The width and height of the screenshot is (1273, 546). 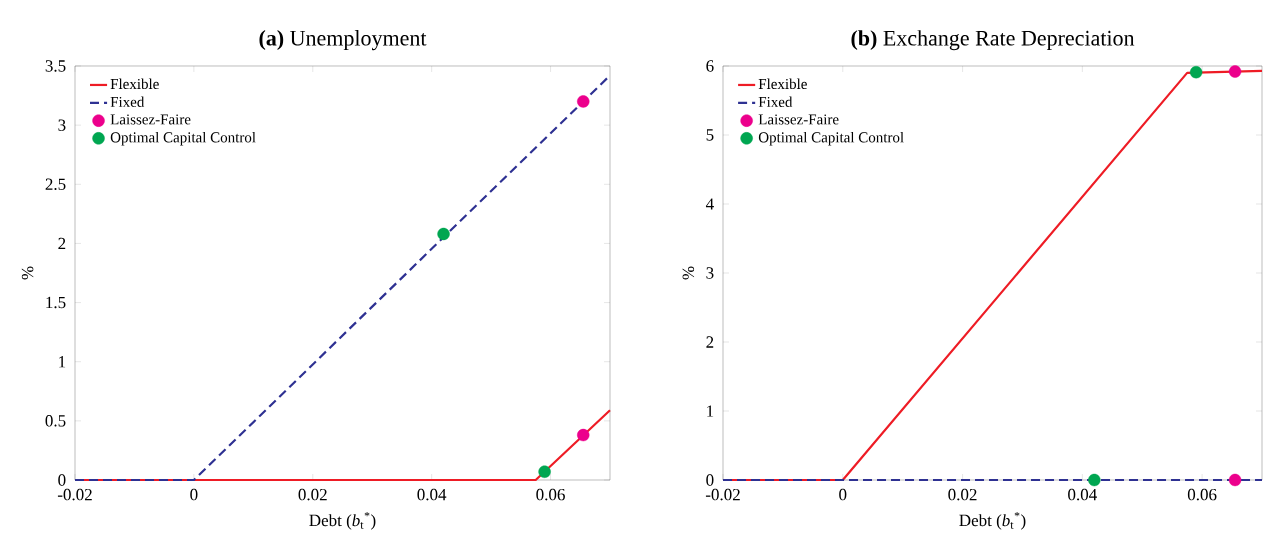 I want to click on y-tick-label: 5, so click(x=710, y=135).